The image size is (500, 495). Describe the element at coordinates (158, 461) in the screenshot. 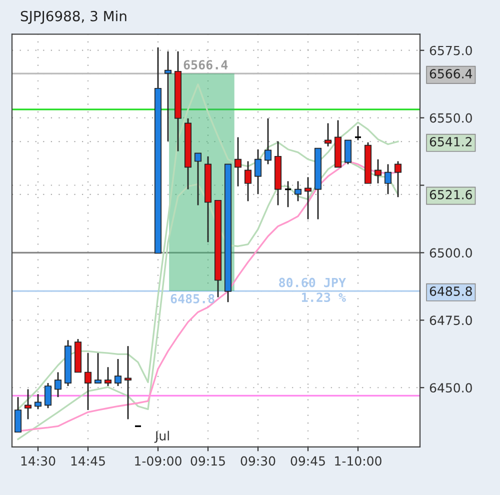

I see `x-tick-label: 1-09:00` at that location.